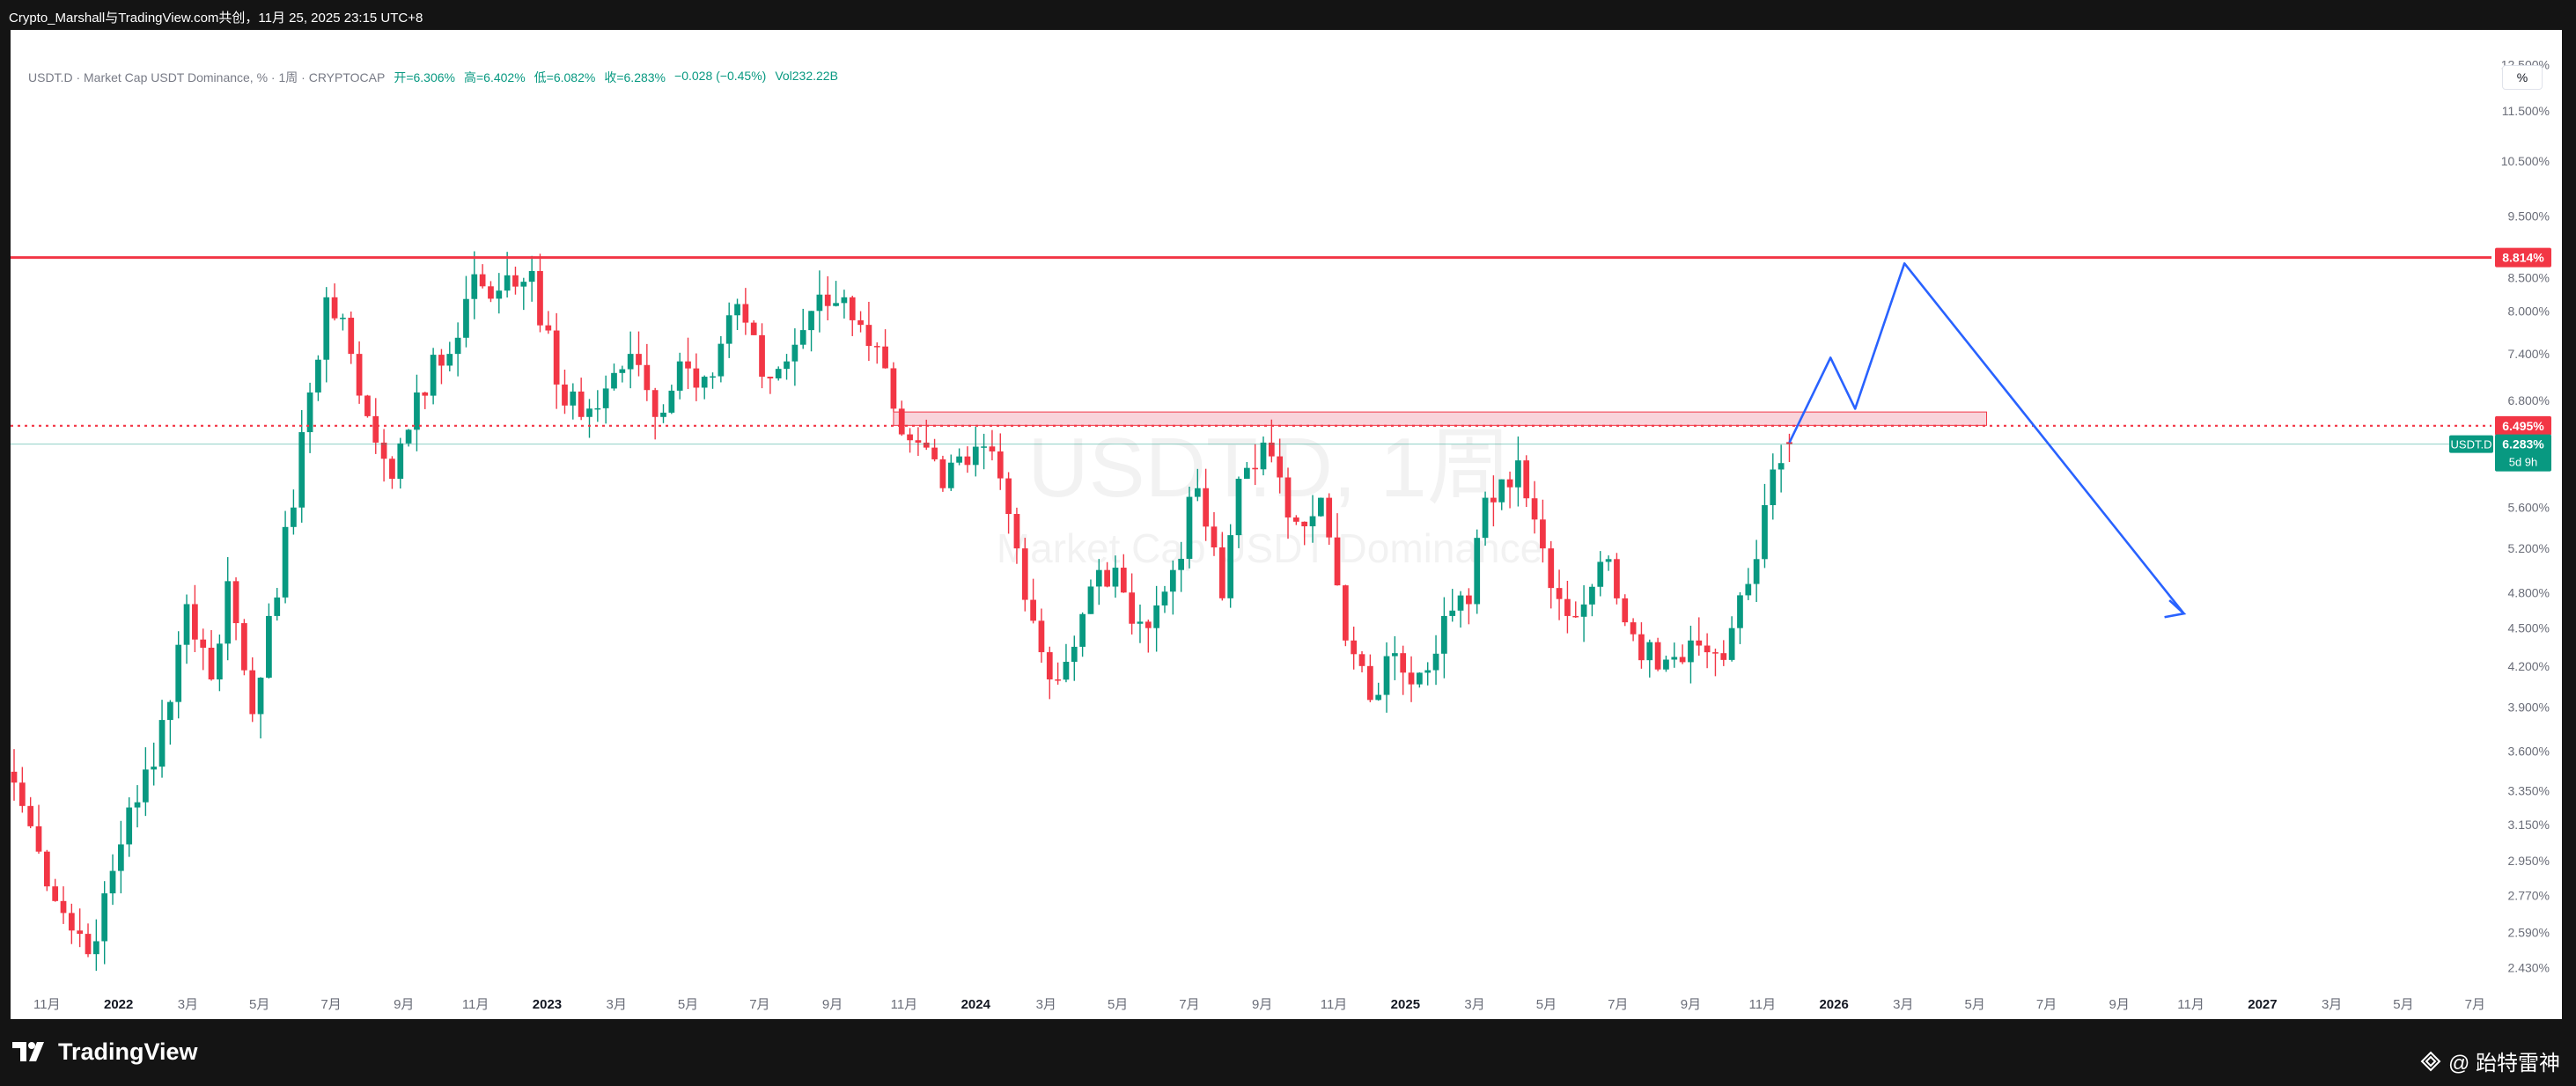 The image size is (2576, 1086). I want to click on resistance-price-label-bg, so click(2523, 258).